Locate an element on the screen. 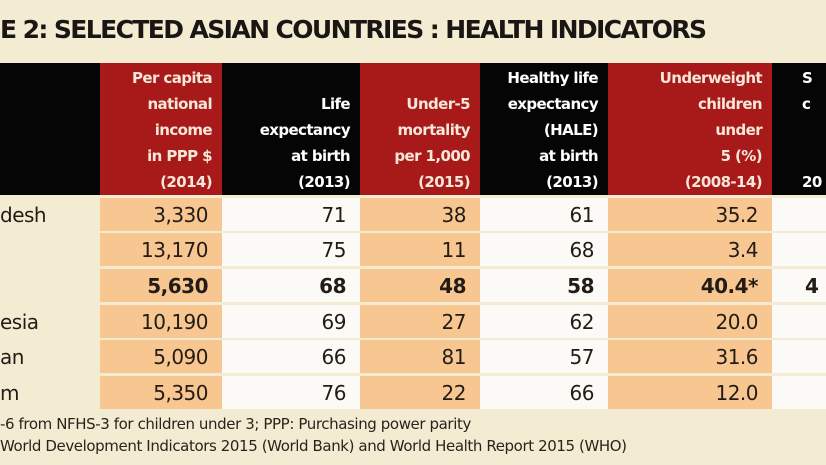 This screenshot has height=465, width=826. table-cell: 57 is located at coordinates (544, 356).